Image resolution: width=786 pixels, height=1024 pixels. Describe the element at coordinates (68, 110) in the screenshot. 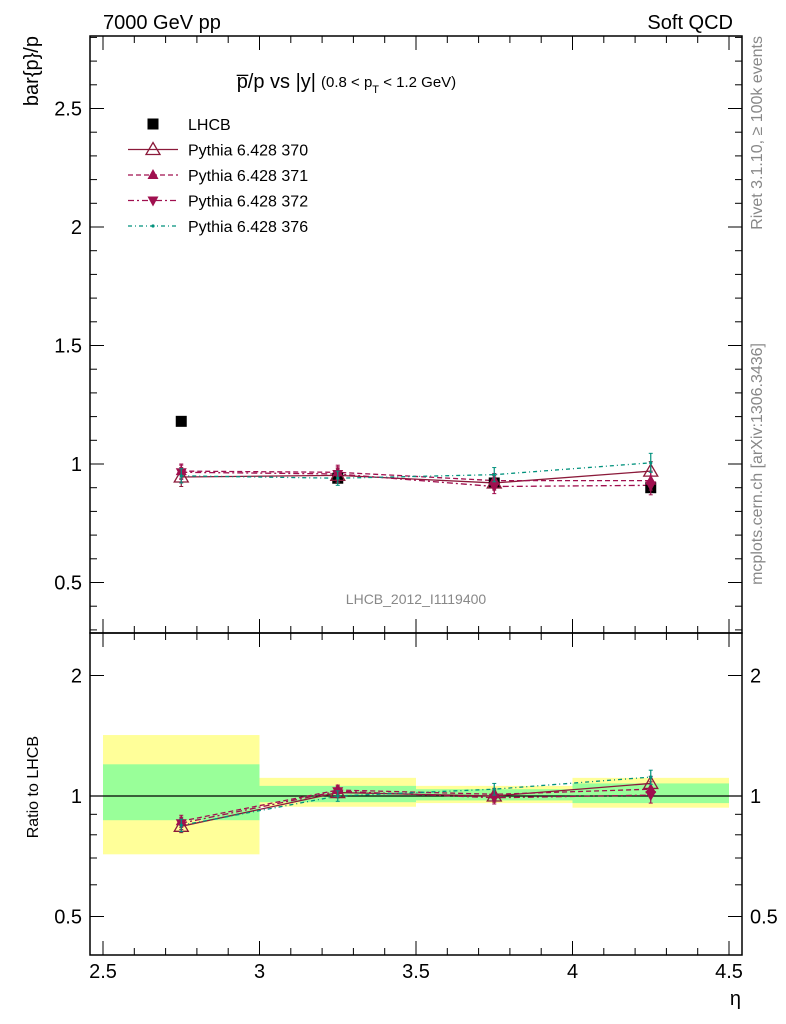

I see `y-tick-label: 2.5` at that location.